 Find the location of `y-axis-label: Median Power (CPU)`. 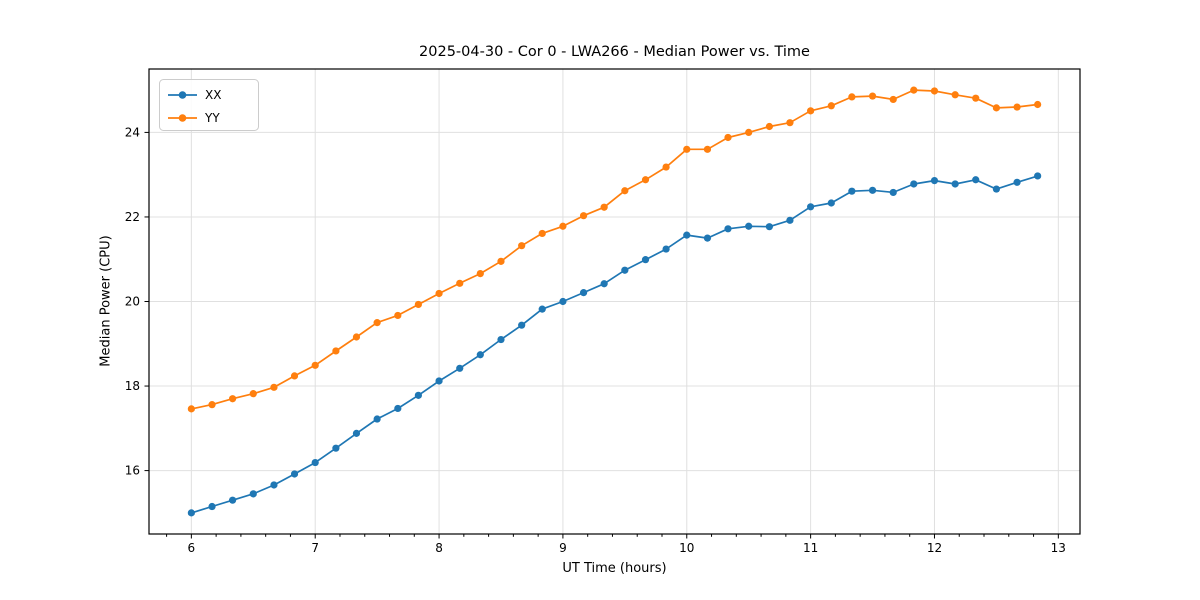

y-axis-label: Median Power (CPU) is located at coordinates (106, 301).